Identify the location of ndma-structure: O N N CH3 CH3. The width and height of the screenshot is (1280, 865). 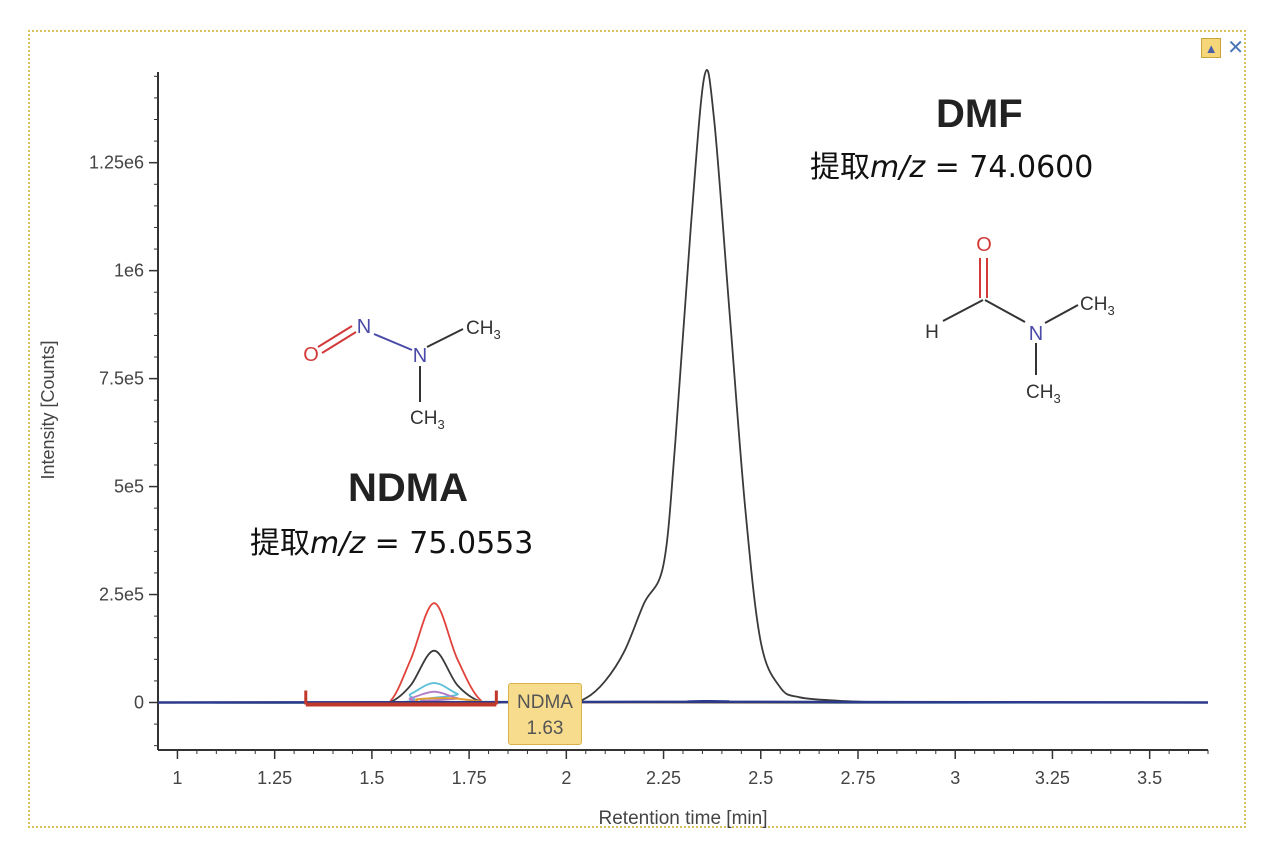
(401, 374).